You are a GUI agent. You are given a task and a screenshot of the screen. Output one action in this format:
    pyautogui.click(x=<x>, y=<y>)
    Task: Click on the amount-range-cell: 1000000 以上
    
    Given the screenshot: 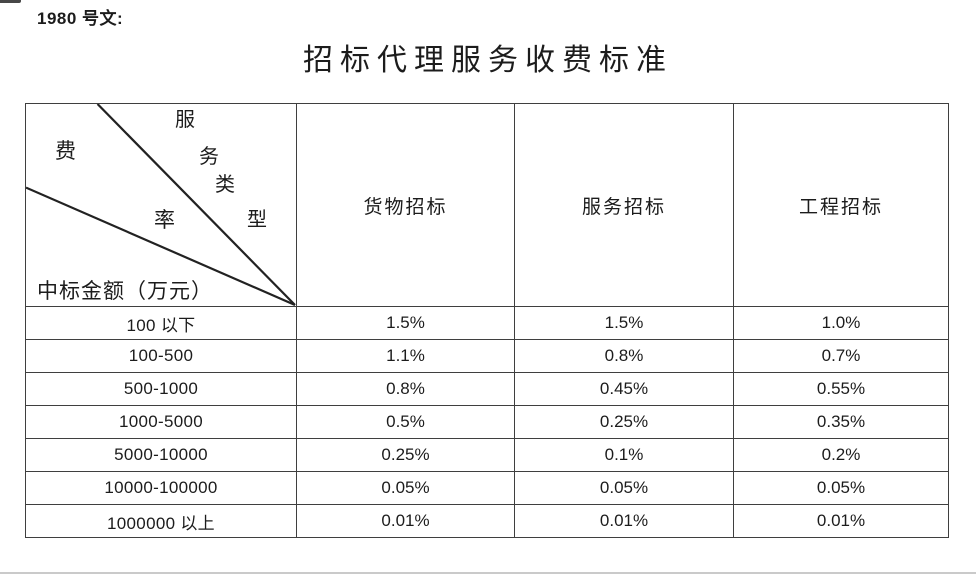 What is the action you would take?
    pyautogui.click(x=161, y=521)
    